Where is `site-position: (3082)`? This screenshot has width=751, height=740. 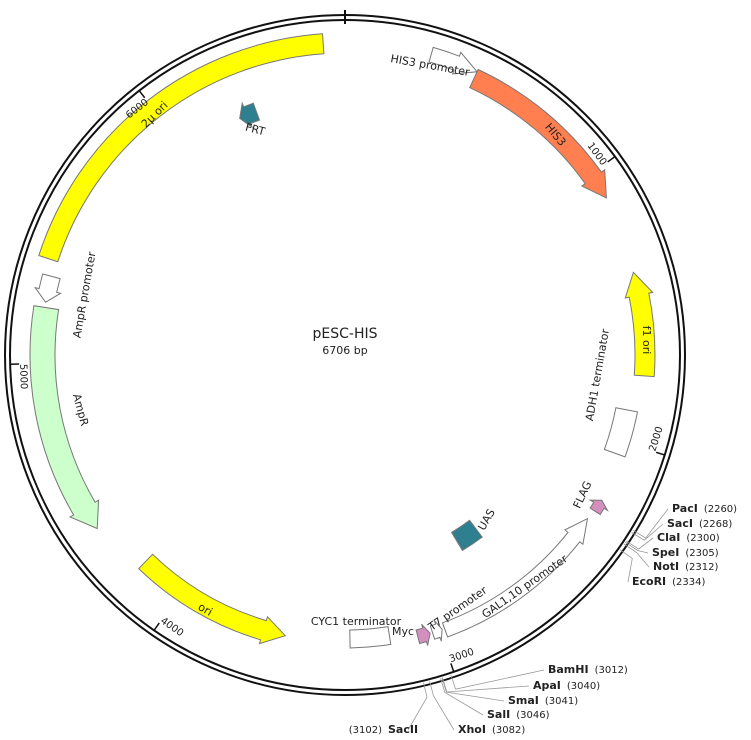 site-position: (3082) is located at coordinates (508, 730).